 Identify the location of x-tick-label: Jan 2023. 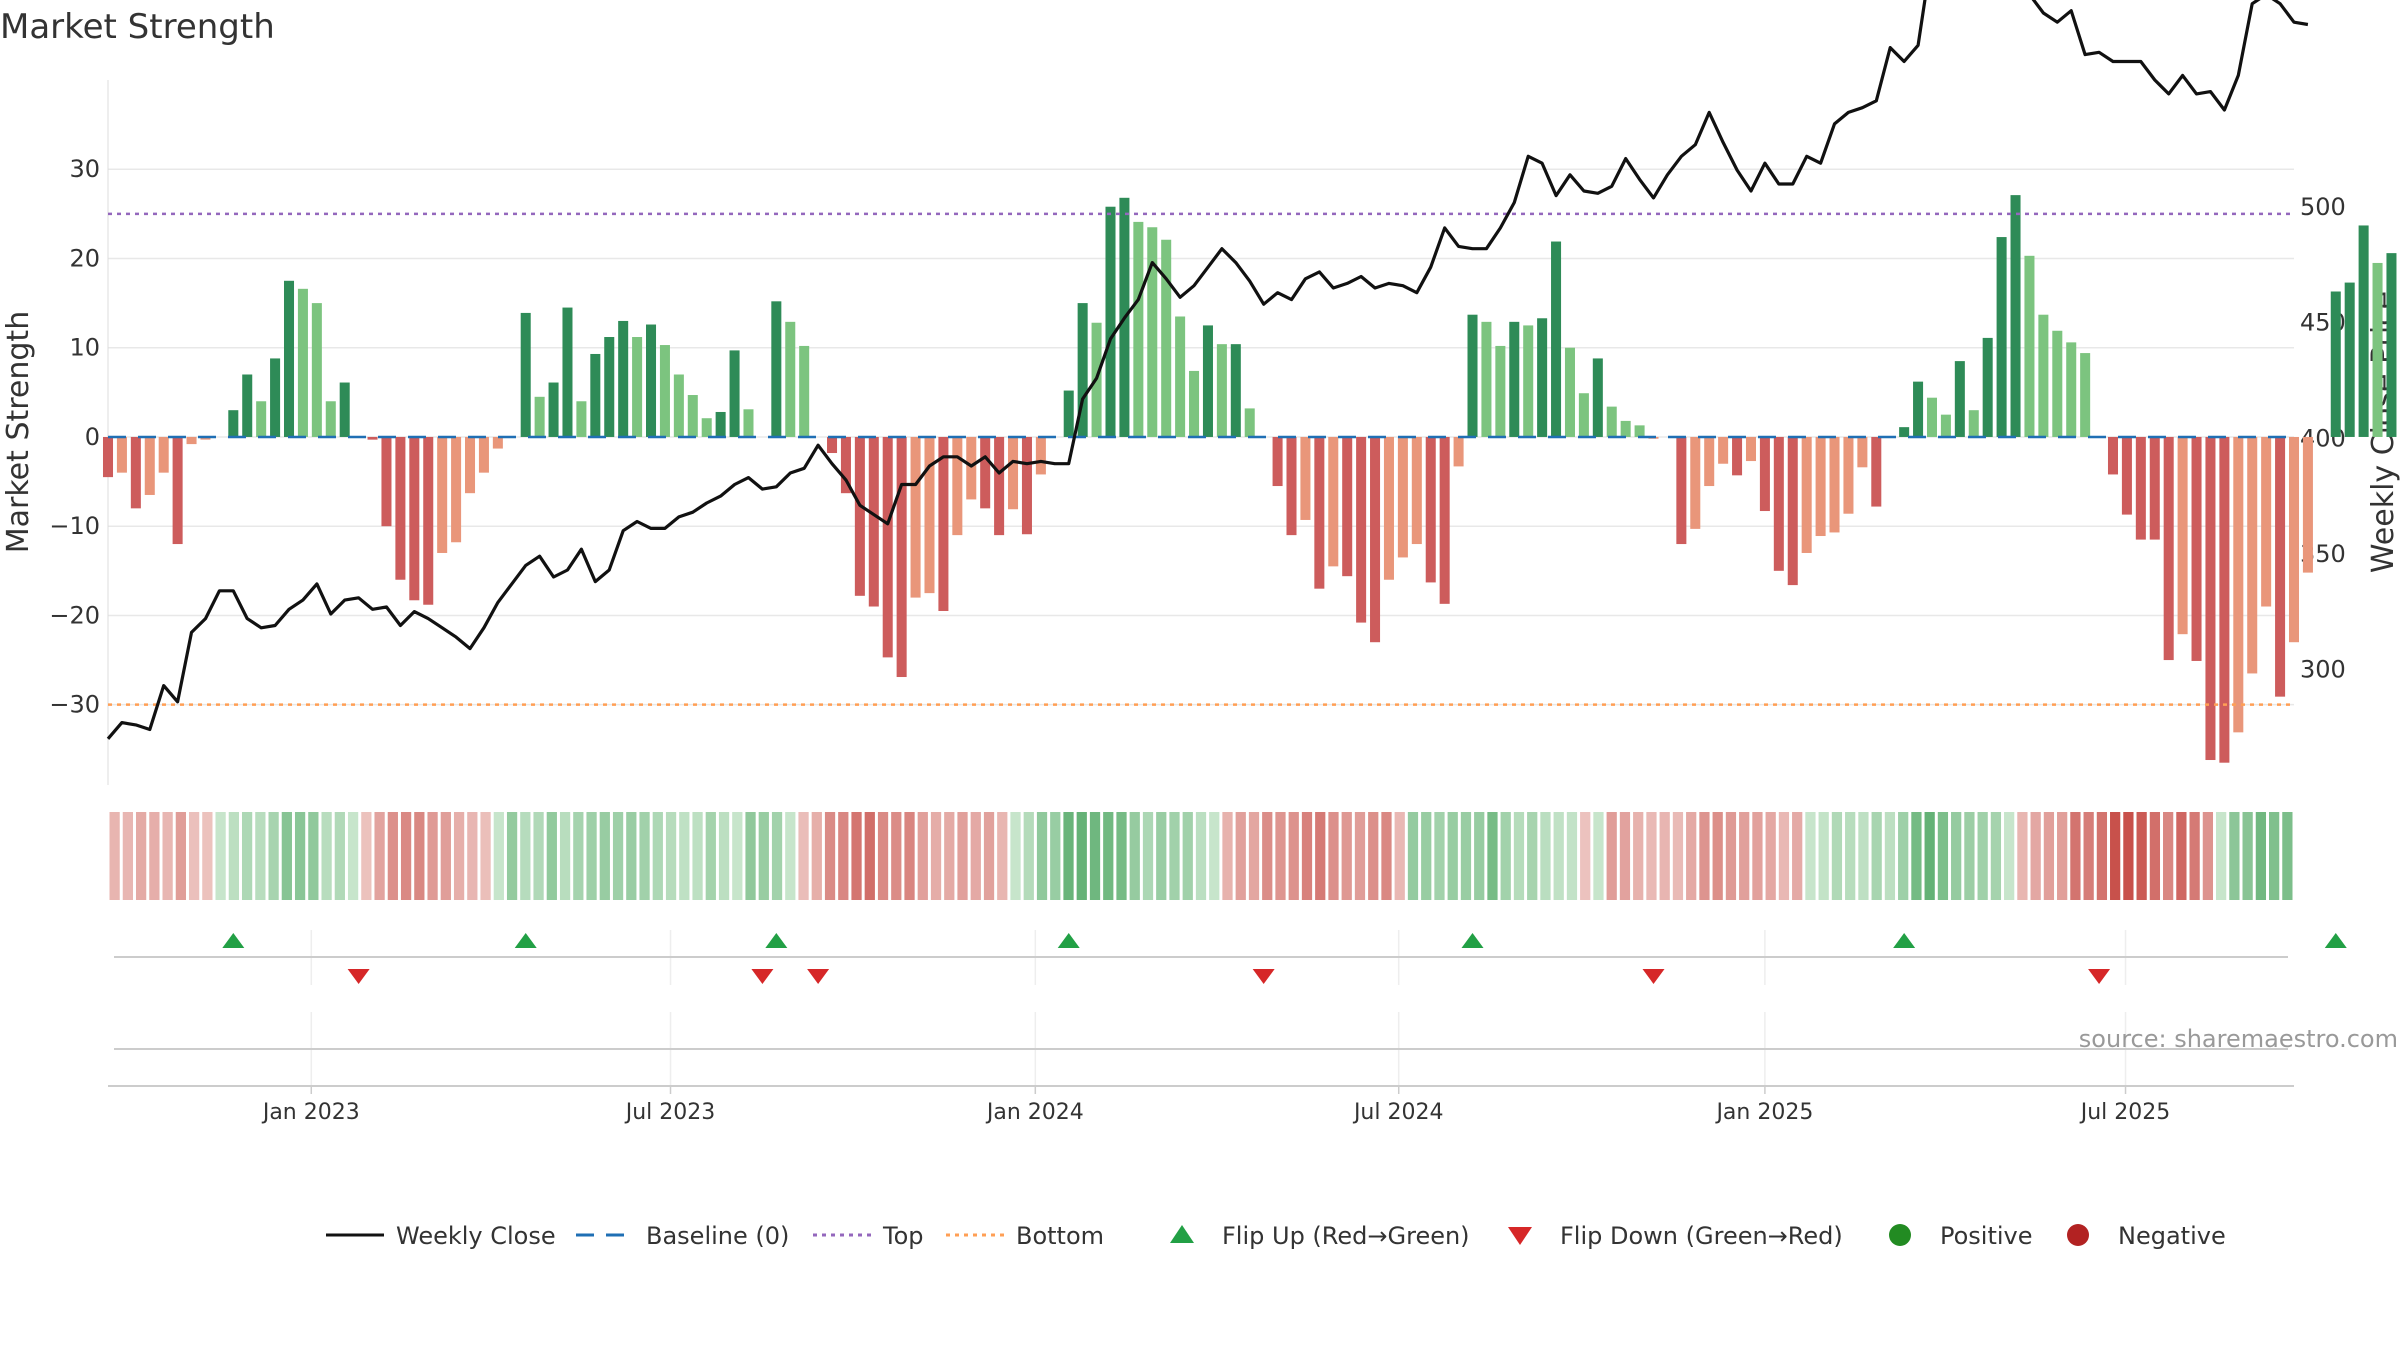
(310, 1112).